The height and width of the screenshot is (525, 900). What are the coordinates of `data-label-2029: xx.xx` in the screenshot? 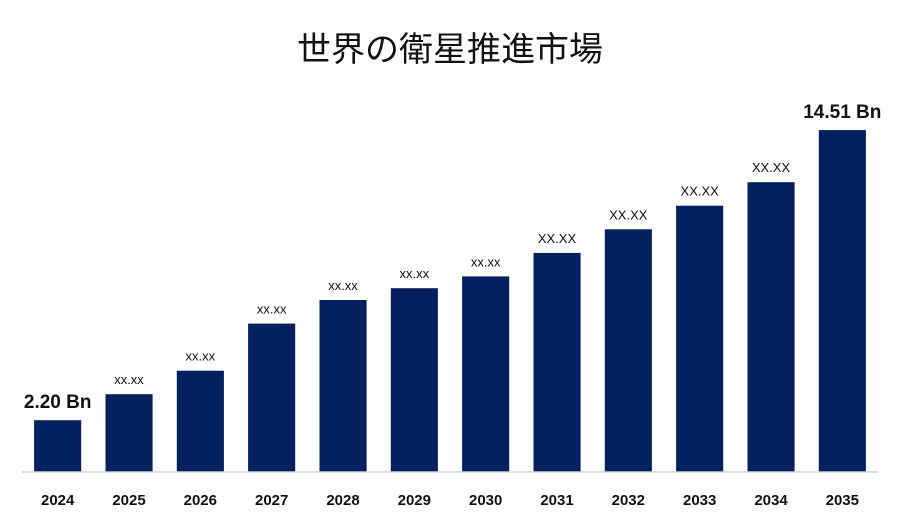 It's located at (414, 273).